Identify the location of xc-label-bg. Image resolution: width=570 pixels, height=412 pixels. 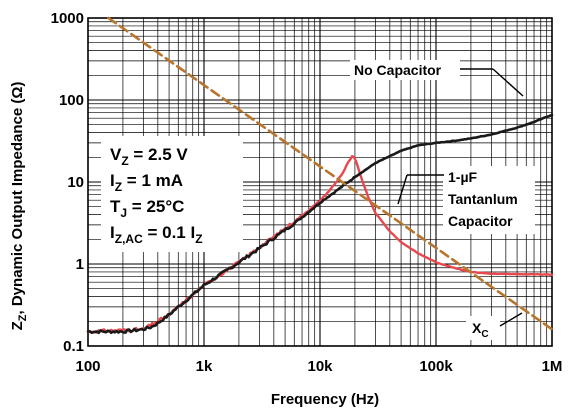
(483, 328).